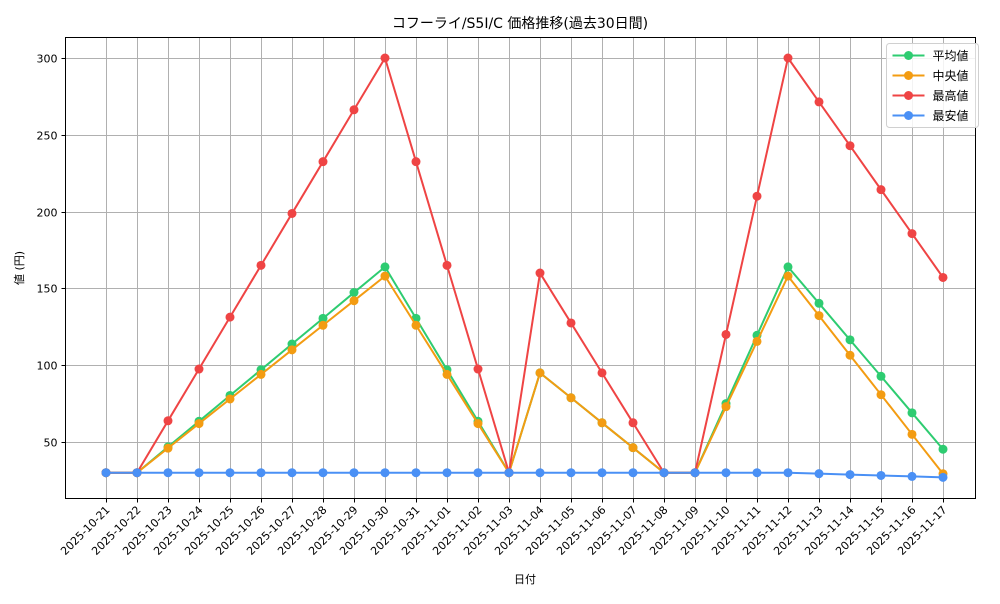 This screenshot has height=604, width=1000. What do you see at coordinates (951, 75) in the screenshot?
I see `legend-label: 中央値` at bounding box center [951, 75].